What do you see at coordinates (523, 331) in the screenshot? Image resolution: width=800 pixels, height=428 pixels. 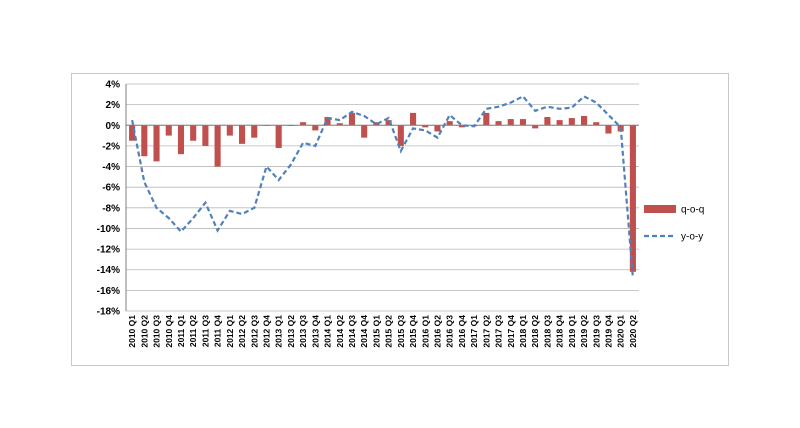 I see `x-tick-label: 2018 Q1` at bounding box center [523, 331].